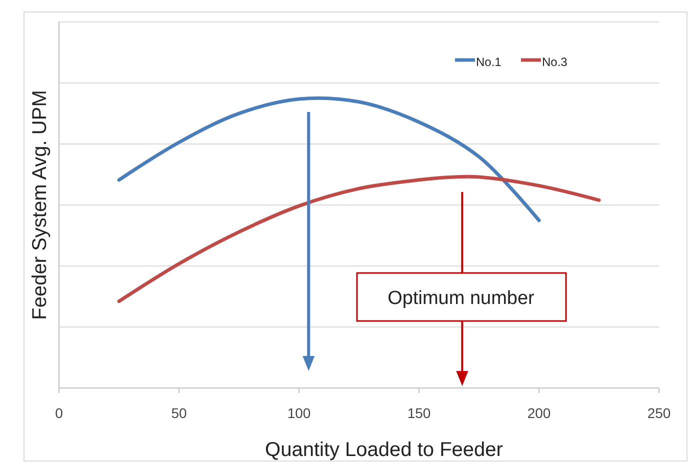 The image size is (689, 463). What do you see at coordinates (539, 413) in the screenshot?
I see `x-tick-label: 200` at bounding box center [539, 413].